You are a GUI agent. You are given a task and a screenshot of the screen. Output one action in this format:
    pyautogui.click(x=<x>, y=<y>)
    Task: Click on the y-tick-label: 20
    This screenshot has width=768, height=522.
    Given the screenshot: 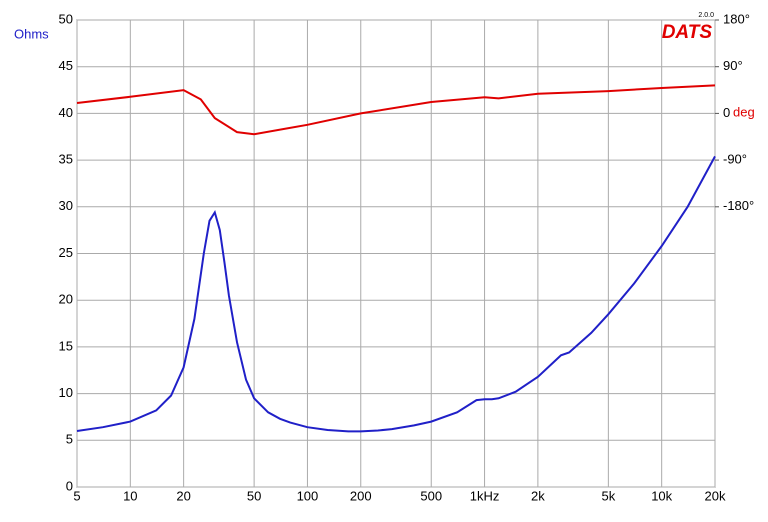 What is the action you would take?
    pyautogui.click(x=66, y=299)
    